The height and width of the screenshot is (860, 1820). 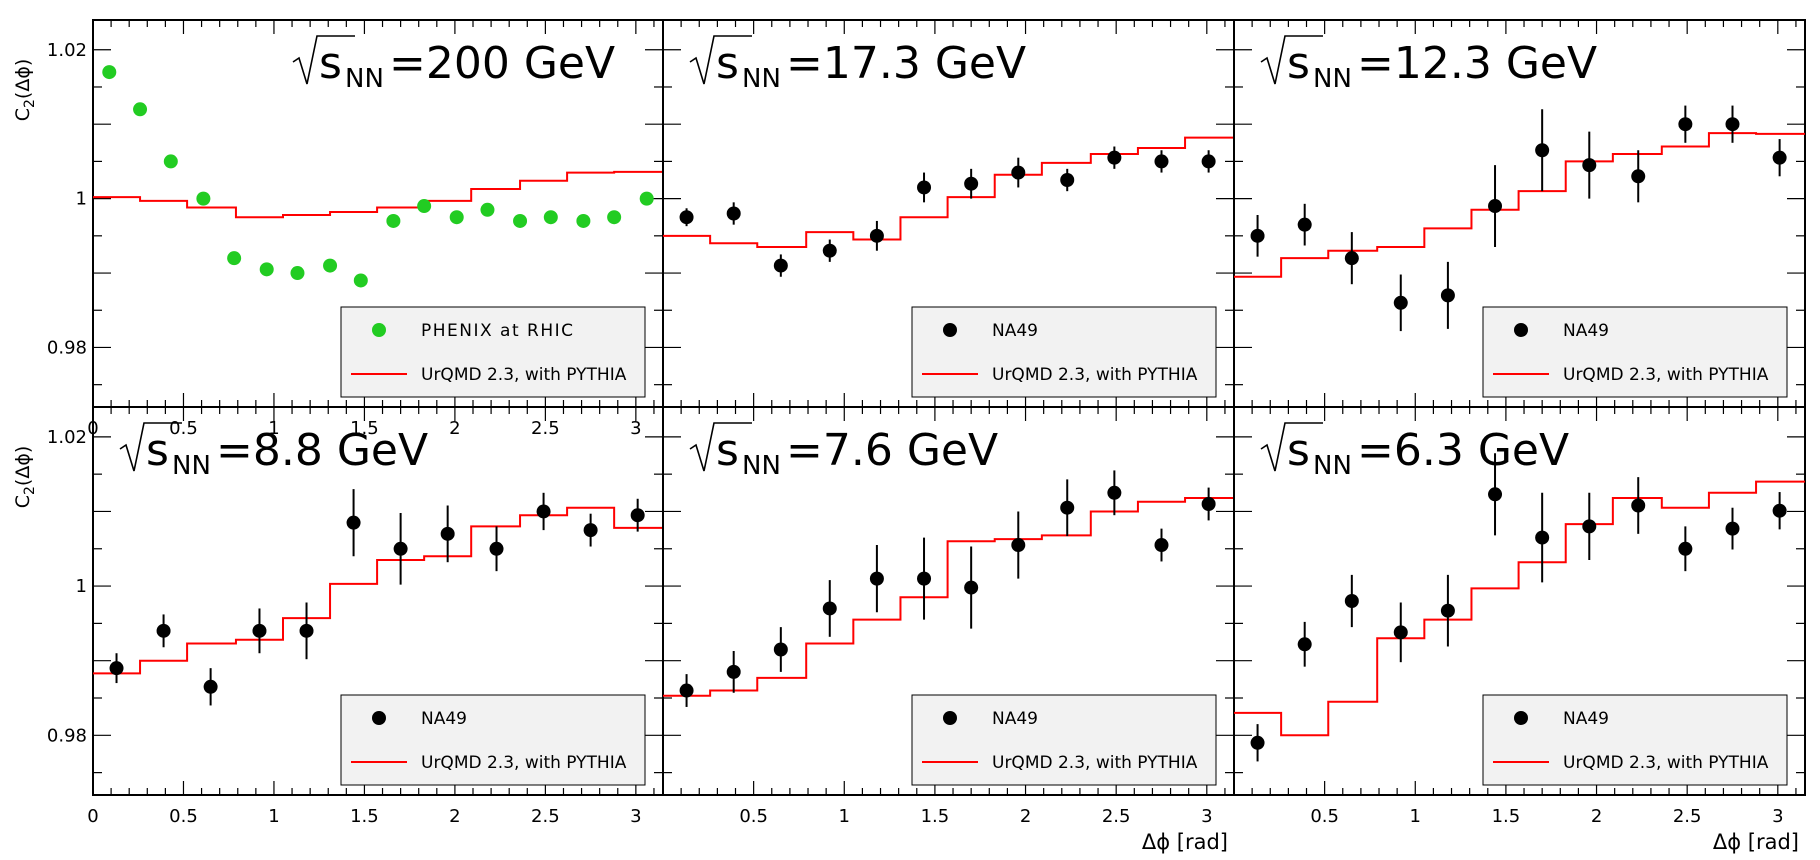 I want to click on energy-label: s NN =6.3 GeV, so click(x=1414, y=451).